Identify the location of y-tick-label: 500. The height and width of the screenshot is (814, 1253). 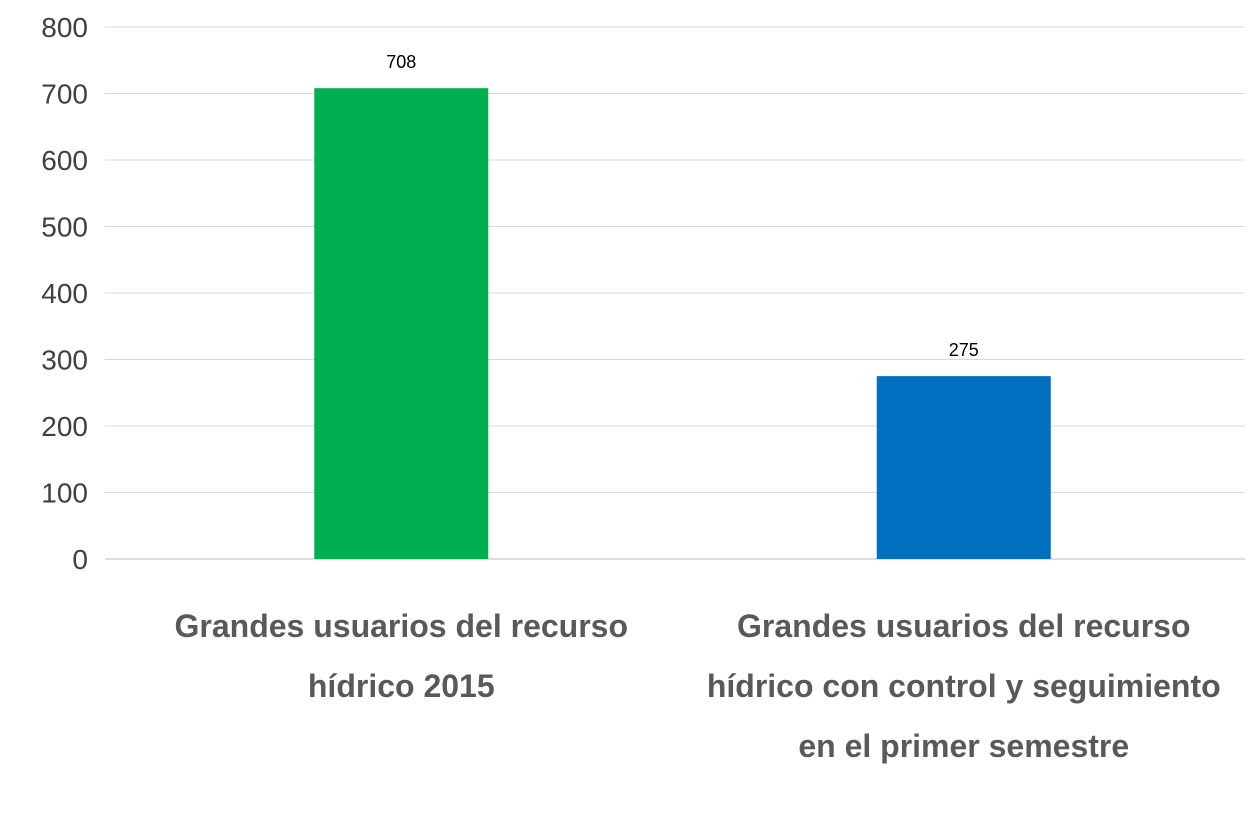
(64, 227).